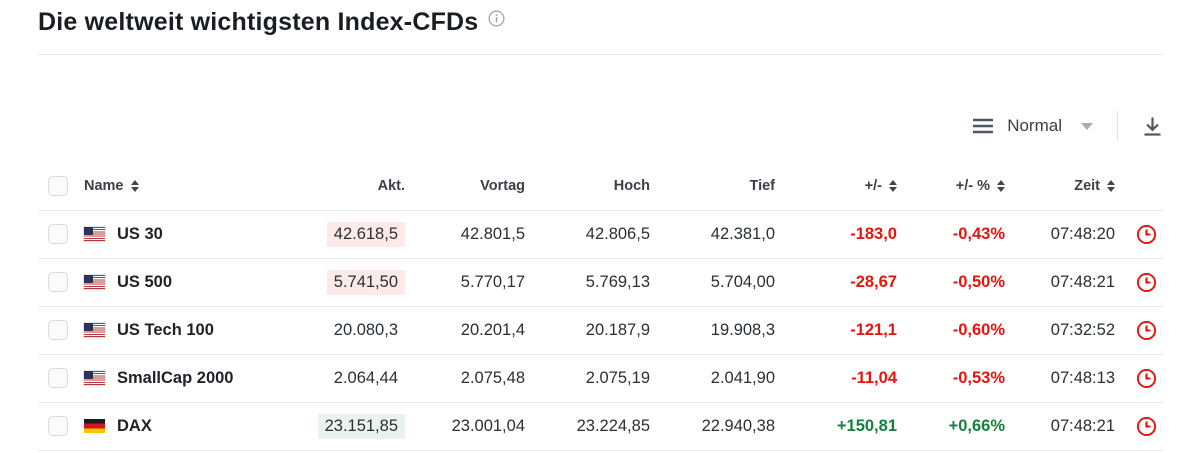 This screenshot has height=453, width=1201. Describe the element at coordinates (1082, 329) in the screenshot. I see `quote-time: 07:32:52` at that location.